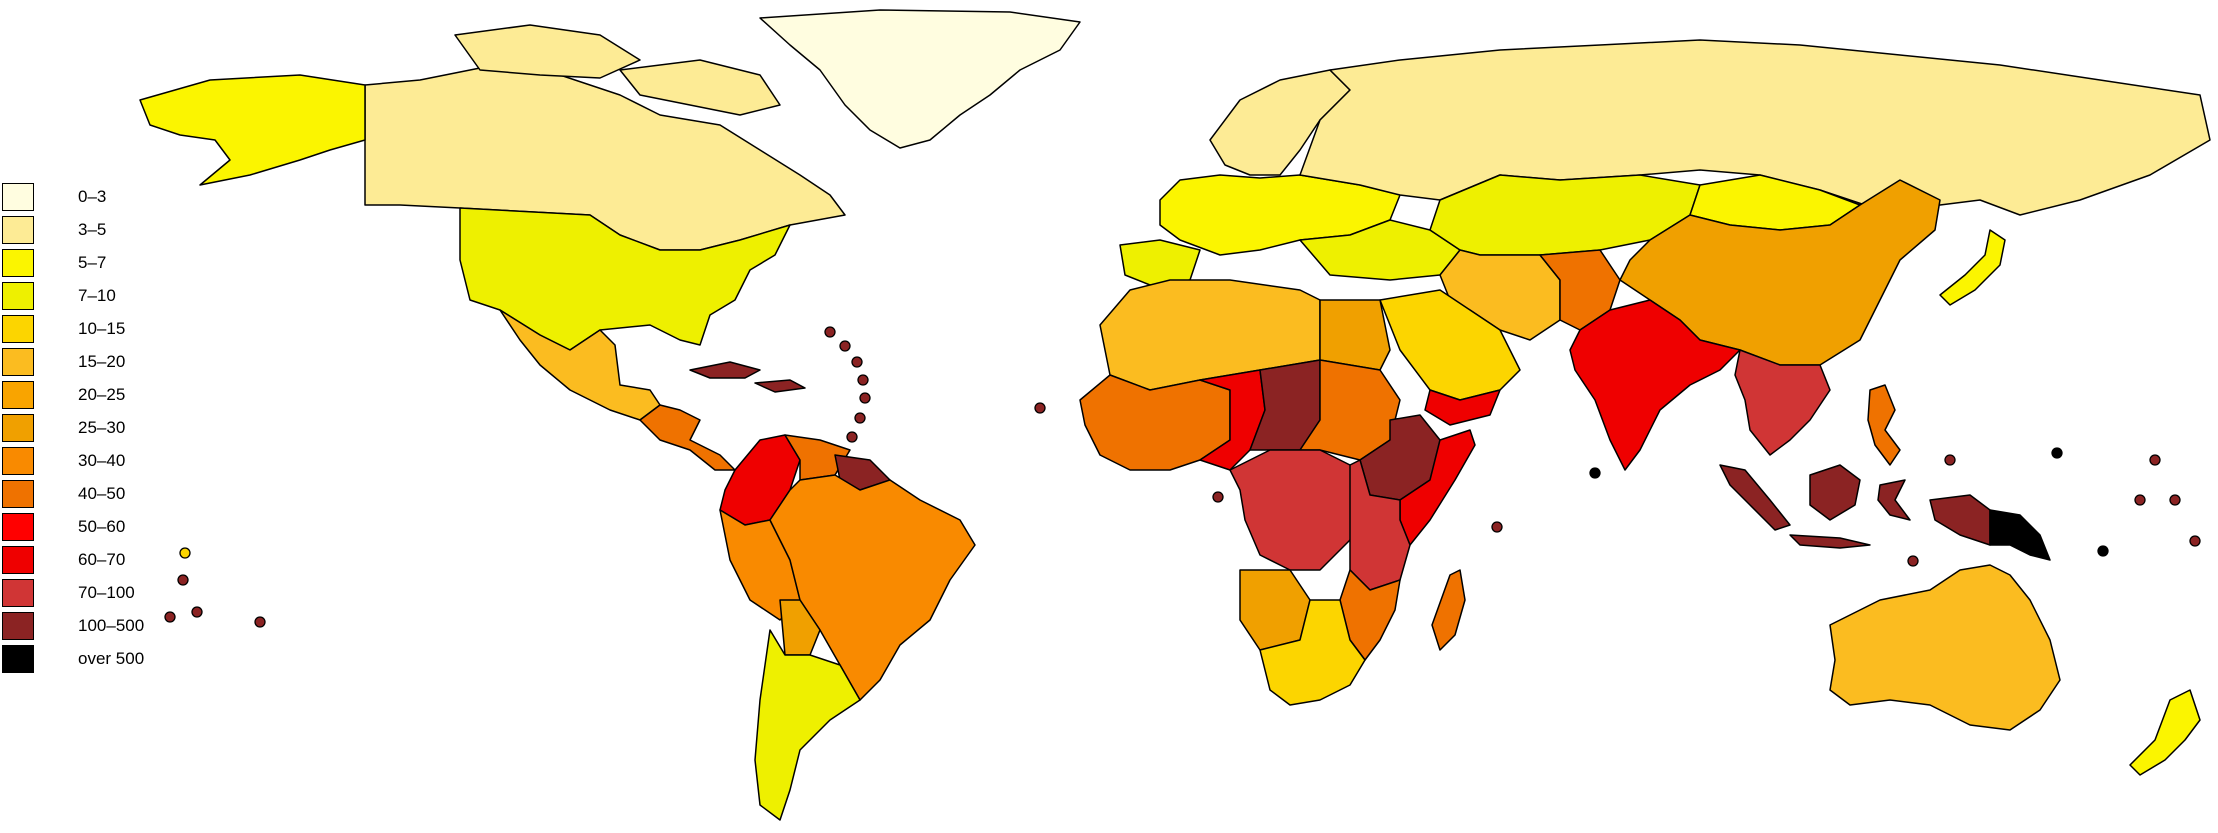  Describe the element at coordinates (1450, 345) in the screenshot. I see `arabia` at that location.